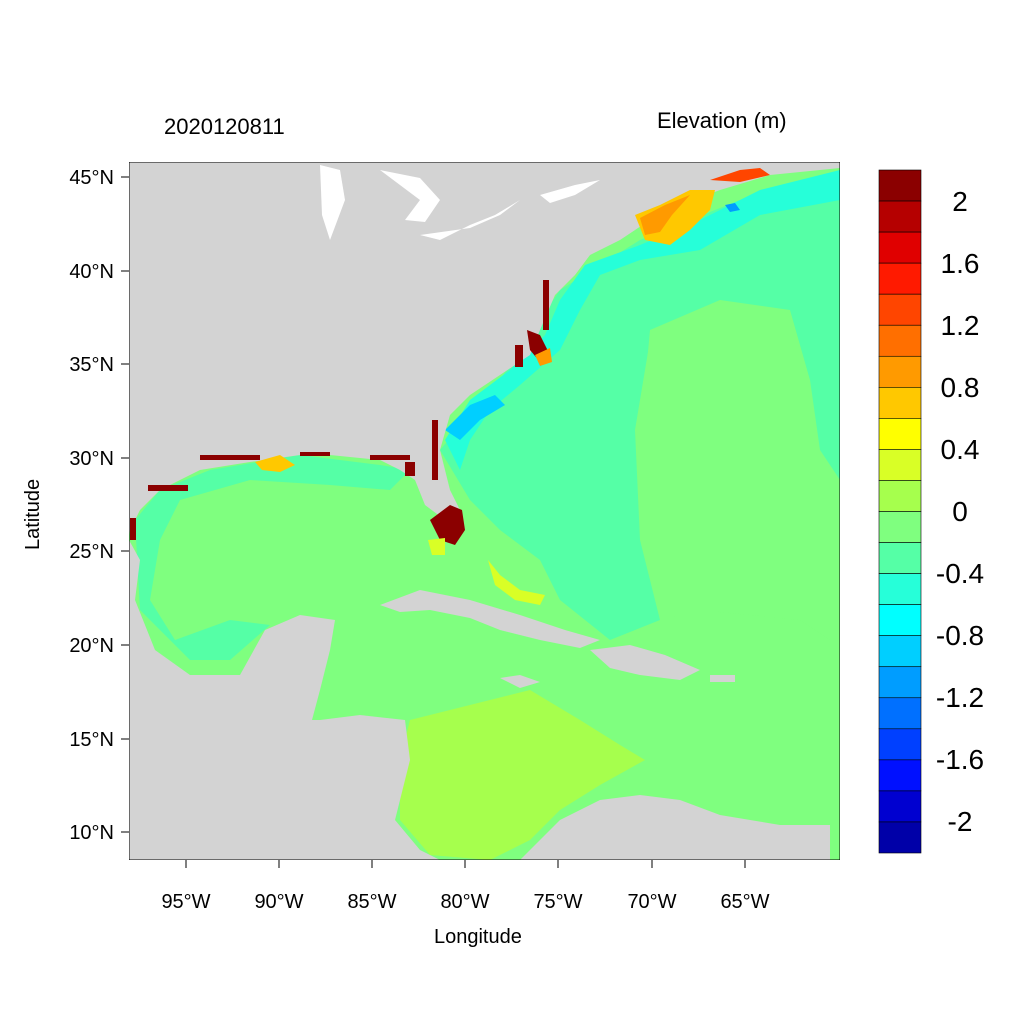 This screenshot has height=1024, width=1024. I want to click on caribbean-southern-water, so click(522, 775).